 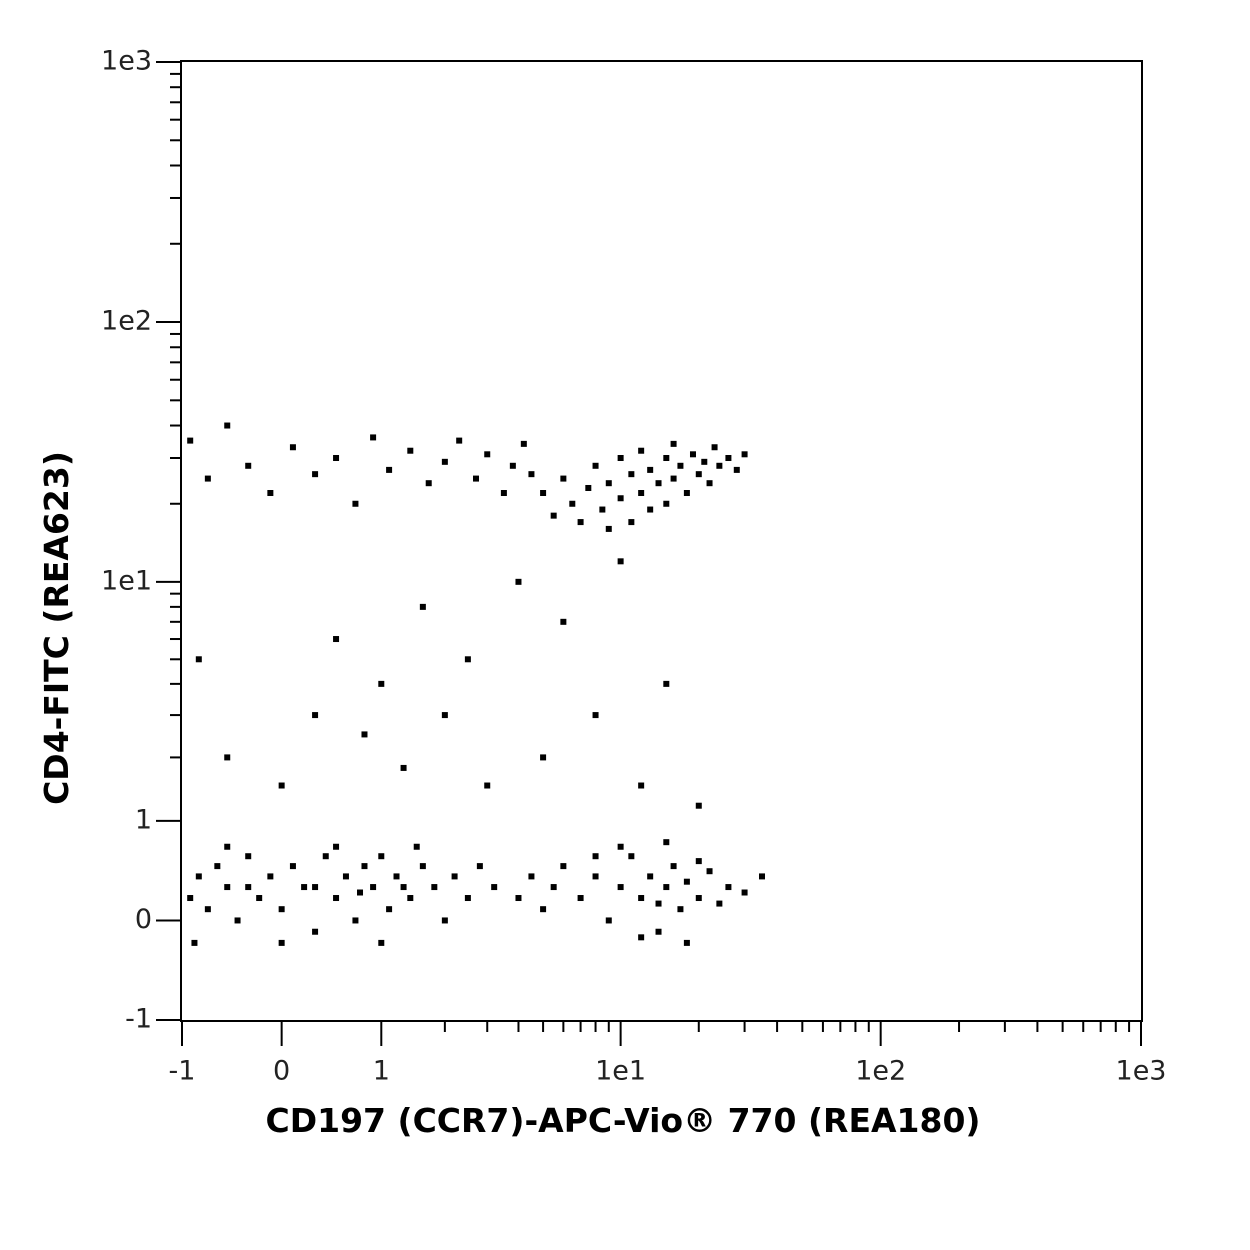 I want to click on y-tick-label: 1e1, so click(x=126, y=580).